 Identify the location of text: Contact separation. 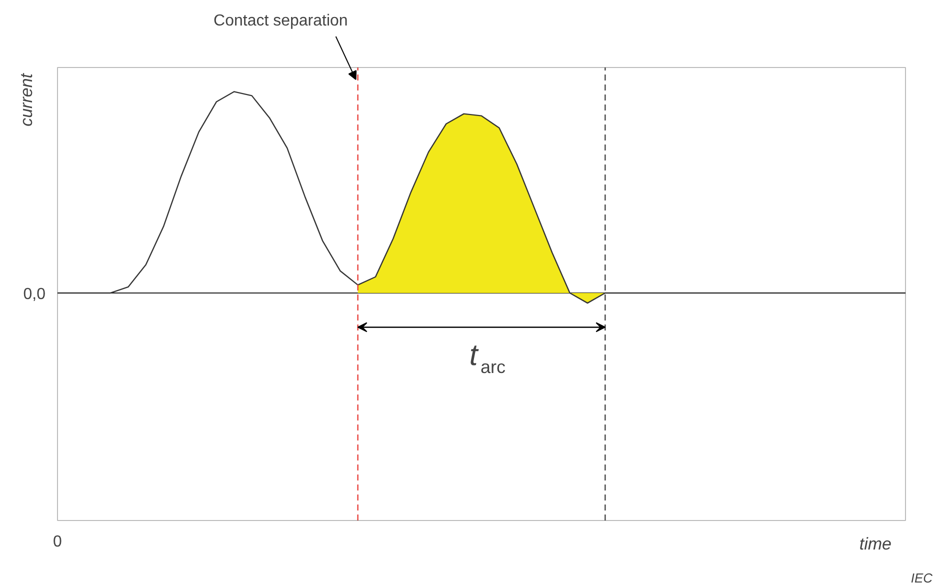
(281, 21).